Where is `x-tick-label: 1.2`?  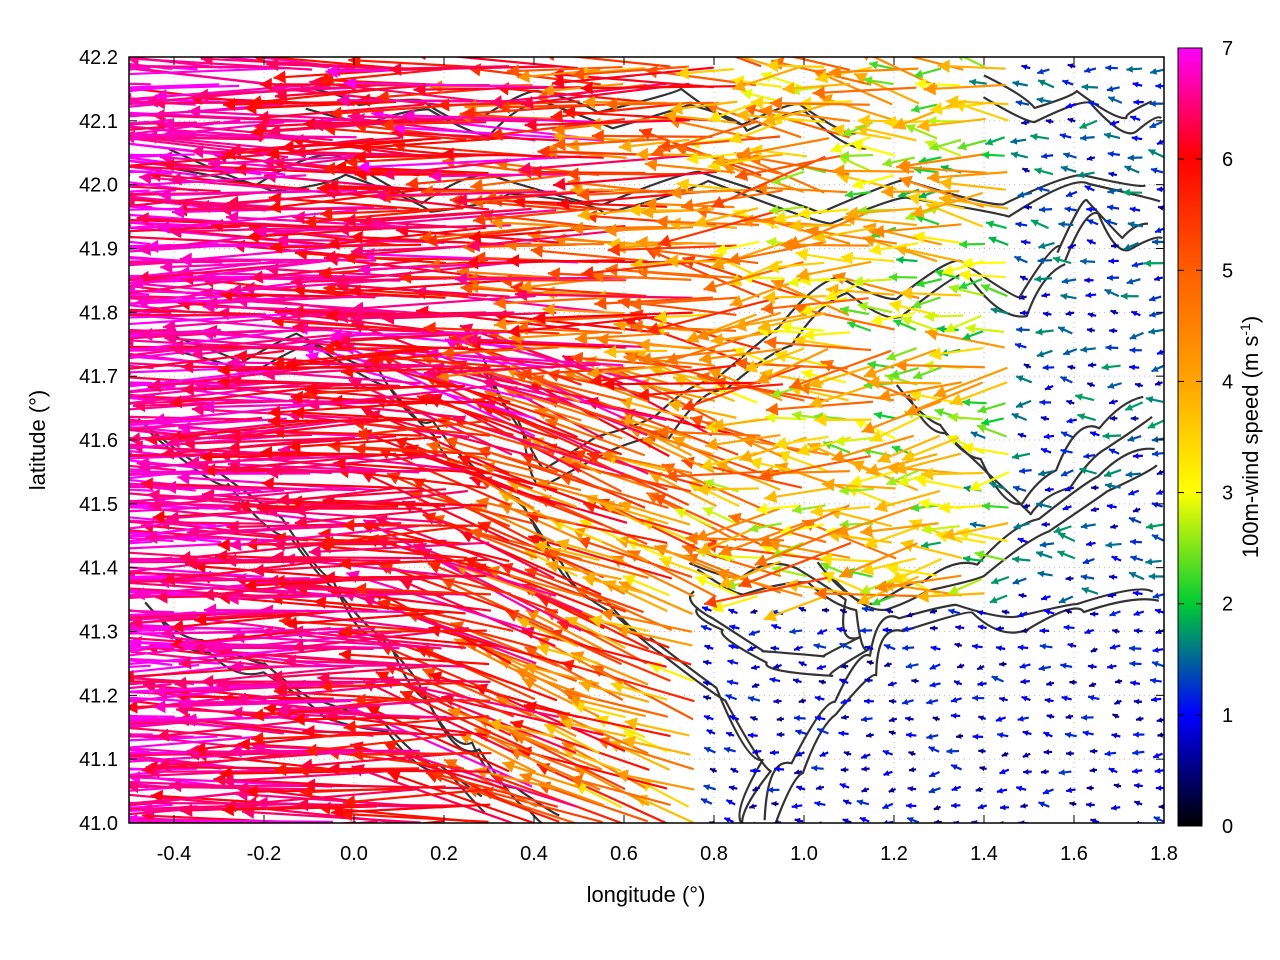 x-tick-label: 1.2 is located at coordinates (894, 854).